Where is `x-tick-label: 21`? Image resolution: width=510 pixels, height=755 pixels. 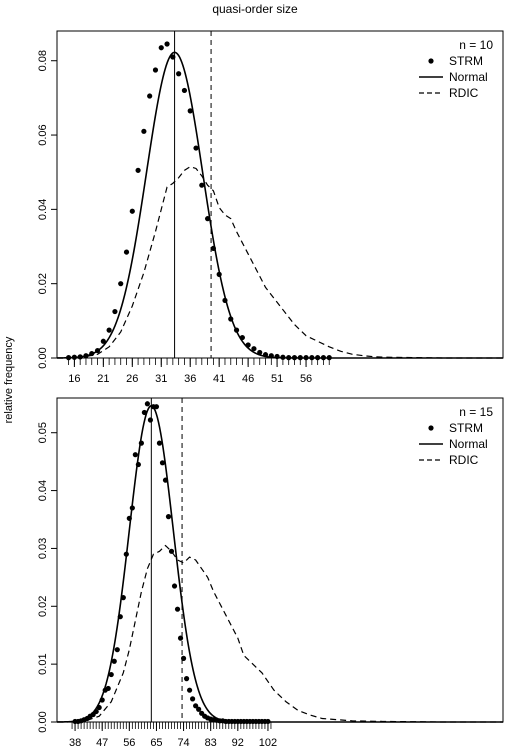 x-tick-label: 21 is located at coordinates (103, 379).